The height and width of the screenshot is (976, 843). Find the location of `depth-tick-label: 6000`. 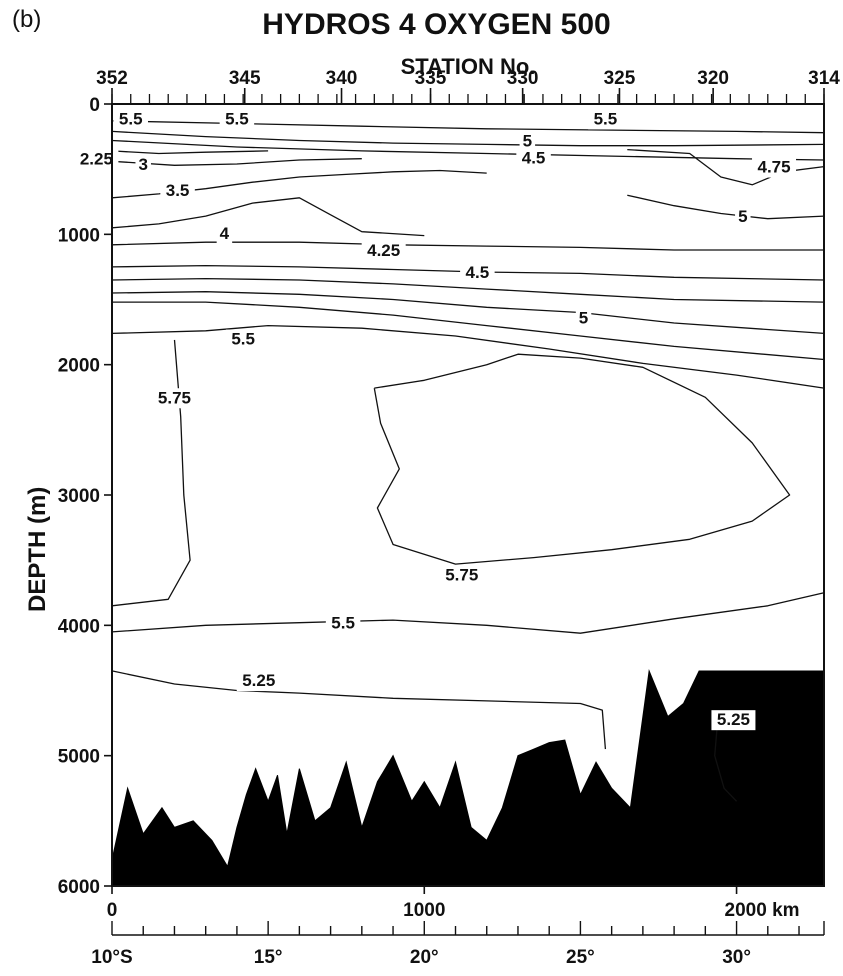

depth-tick-label: 6000 is located at coordinates (79, 887).